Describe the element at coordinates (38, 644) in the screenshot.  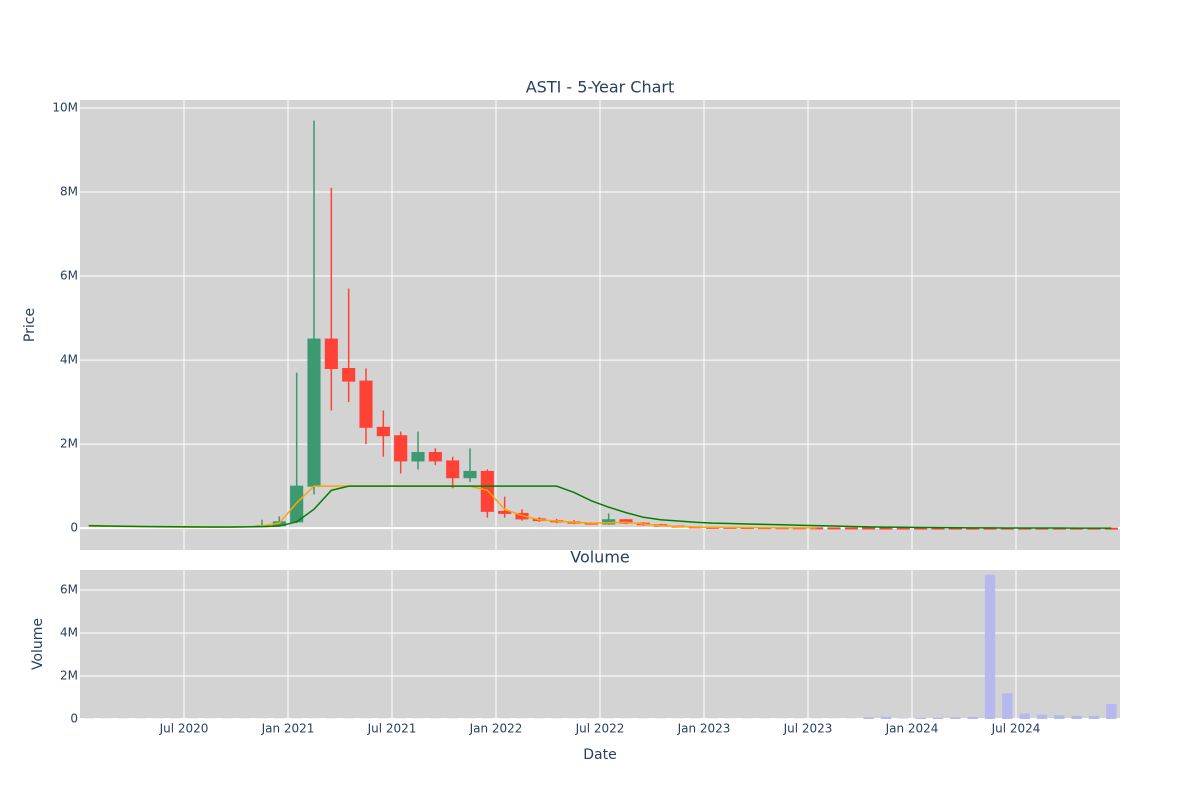
I see `y-axis-label: Volume` at that location.